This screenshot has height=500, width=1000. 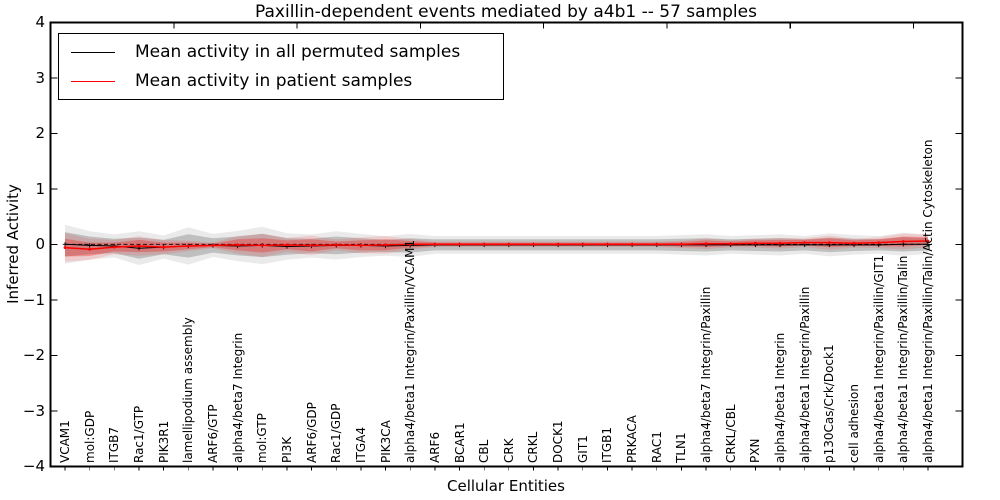 I want to click on y-tick-label: −4, so click(x=33, y=466).